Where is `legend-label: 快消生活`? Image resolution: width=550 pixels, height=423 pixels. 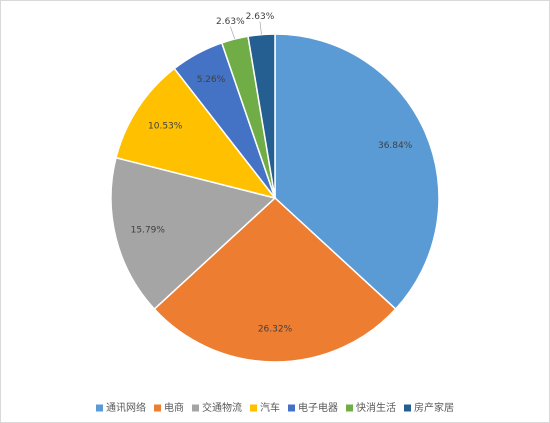 legend-label: 快消生活 is located at coordinates (376, 407).